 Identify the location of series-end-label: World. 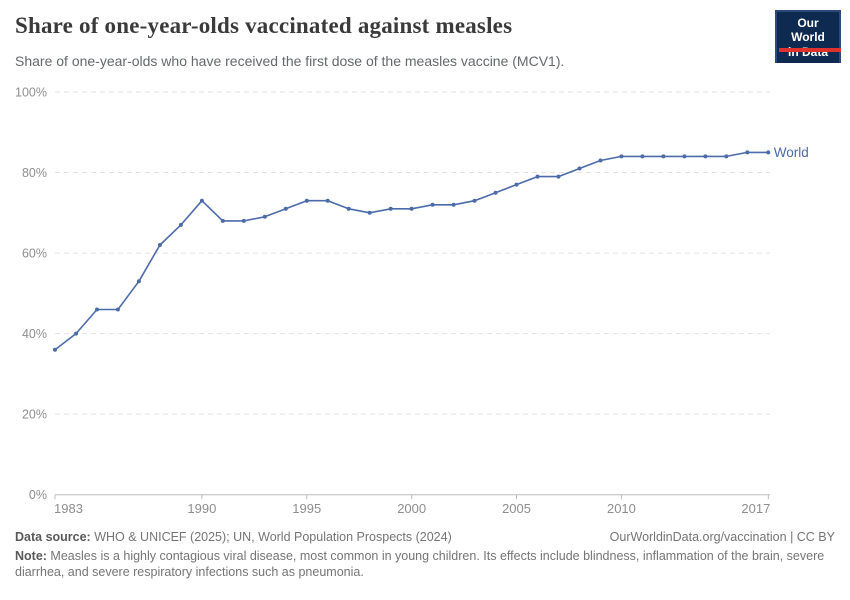
(791, 152).